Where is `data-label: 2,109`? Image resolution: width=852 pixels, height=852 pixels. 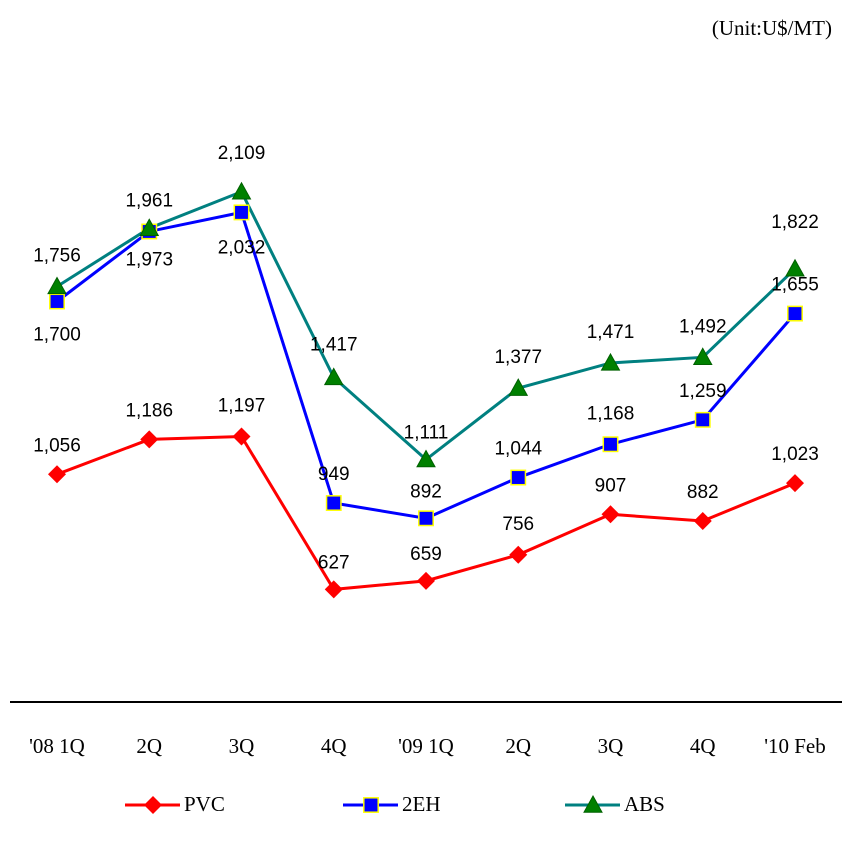 data-label: 2,109 is located at coordinates (242, 153).